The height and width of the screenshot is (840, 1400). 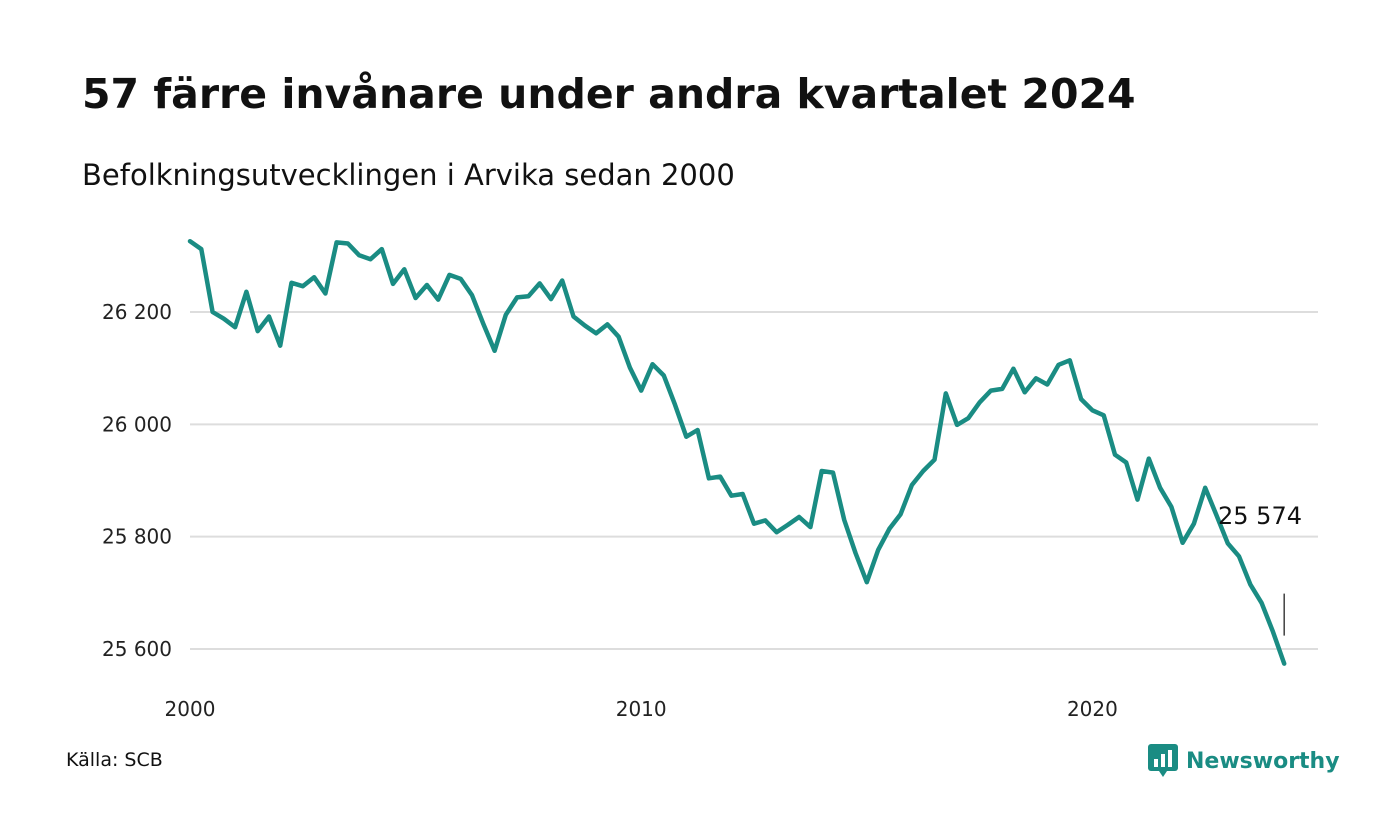 I want to click on brand: Newsworthy, so click(x=1244, y=761).